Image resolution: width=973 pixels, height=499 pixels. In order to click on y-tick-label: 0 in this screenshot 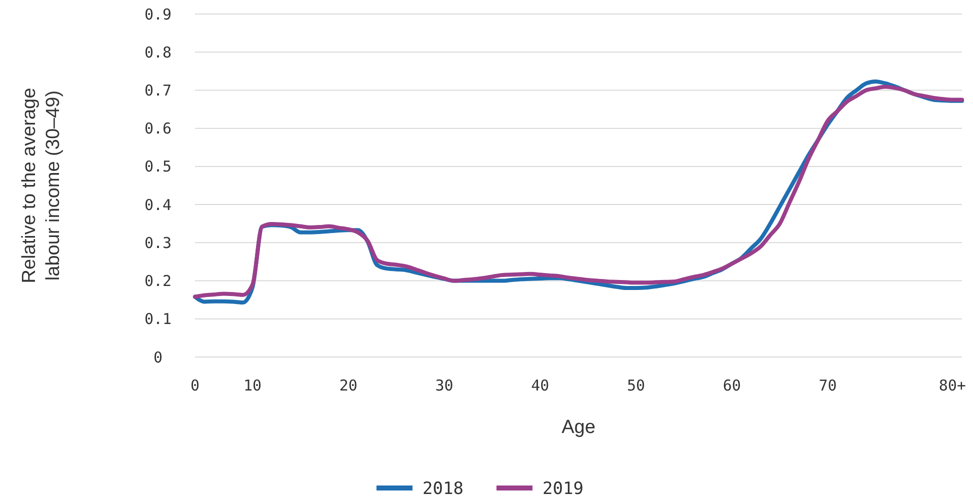, I will do `click(158, 357)`.